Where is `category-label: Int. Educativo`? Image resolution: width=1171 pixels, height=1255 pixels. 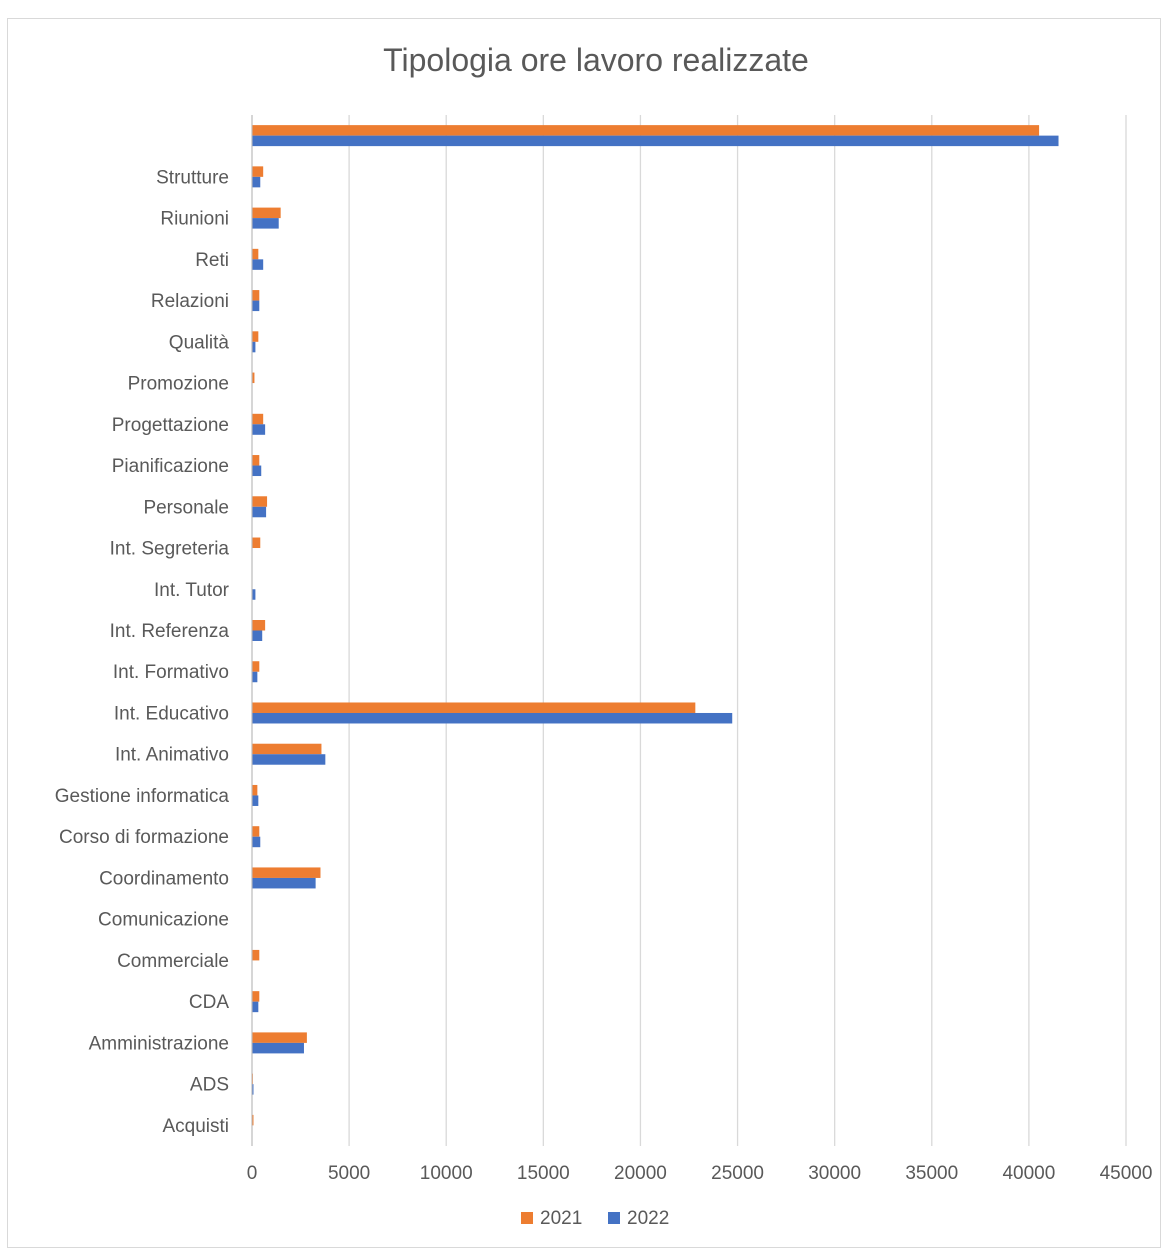
category-label: Int. Educativo is located at coordinates (171, 713).